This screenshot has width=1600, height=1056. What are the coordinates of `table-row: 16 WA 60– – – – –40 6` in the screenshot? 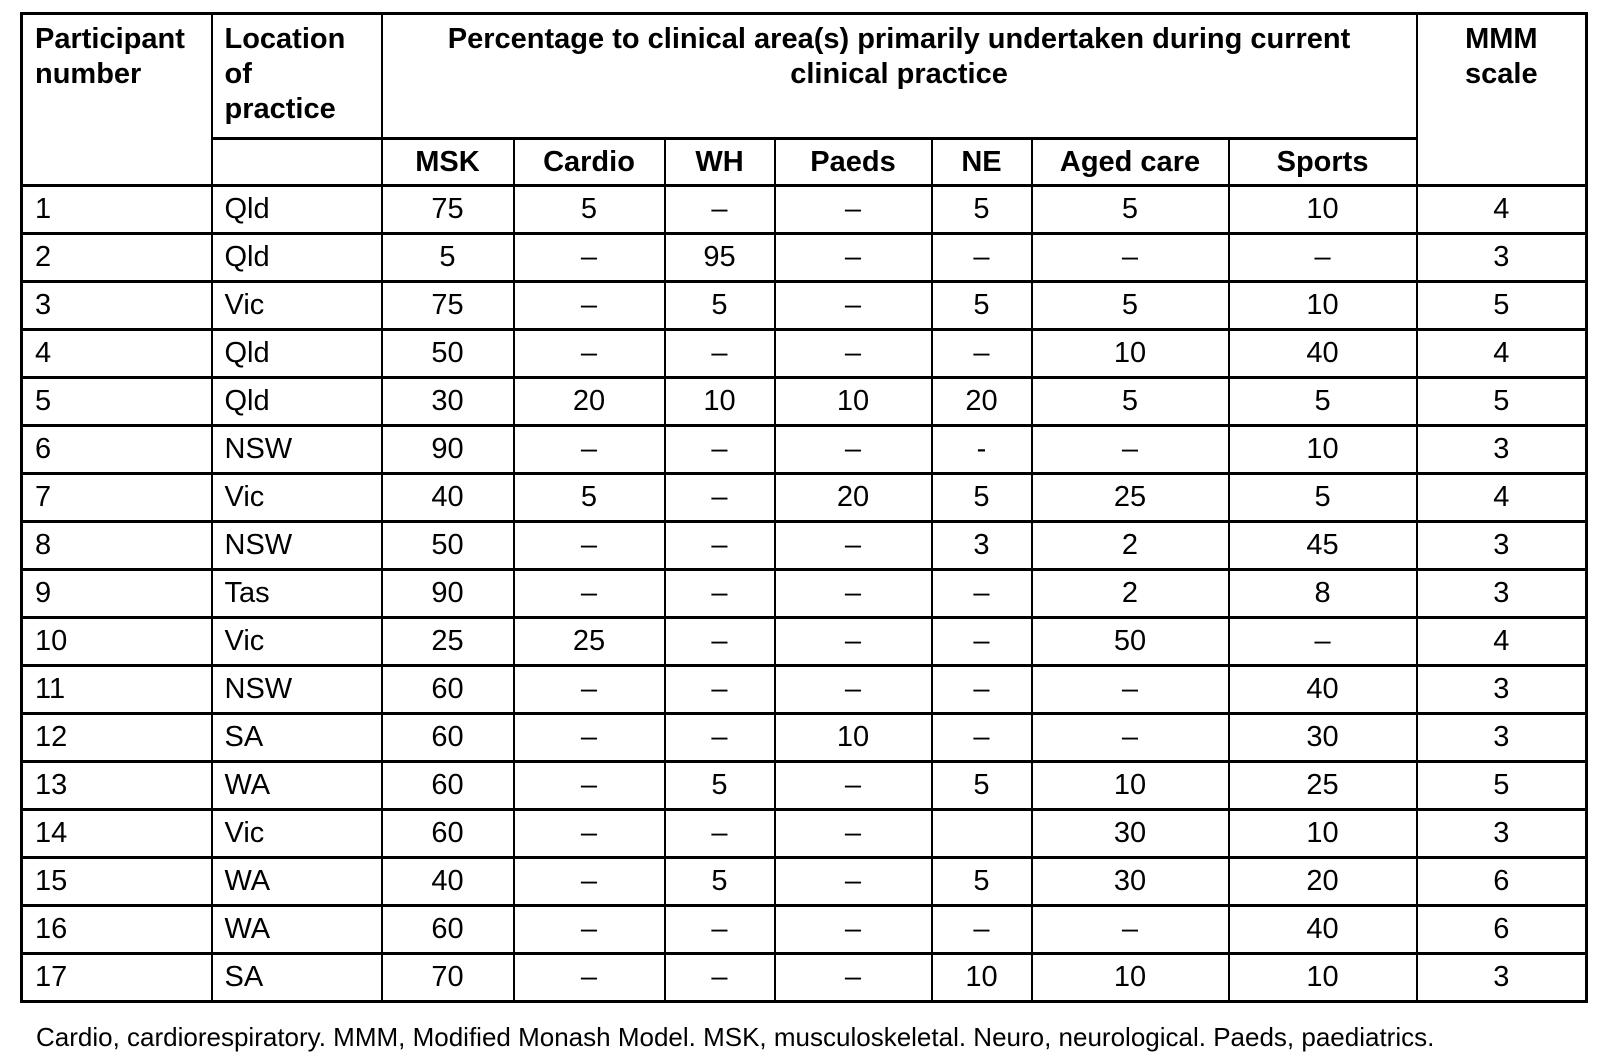 It's located at (804, 929).